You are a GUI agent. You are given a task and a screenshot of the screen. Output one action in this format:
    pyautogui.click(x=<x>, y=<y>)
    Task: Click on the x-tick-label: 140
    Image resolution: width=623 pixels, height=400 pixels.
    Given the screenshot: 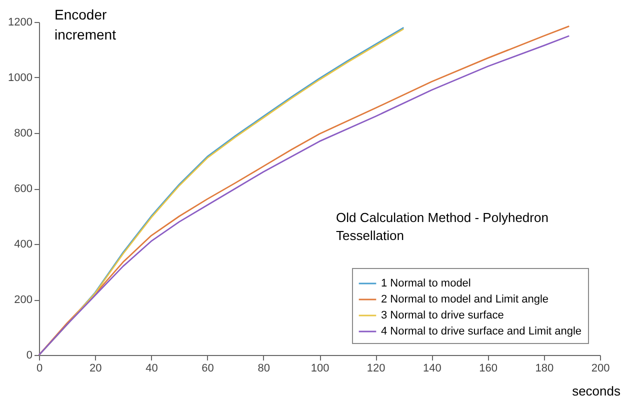 What is the action you would take?
    pyautogui.click(x=432, y=368)
    